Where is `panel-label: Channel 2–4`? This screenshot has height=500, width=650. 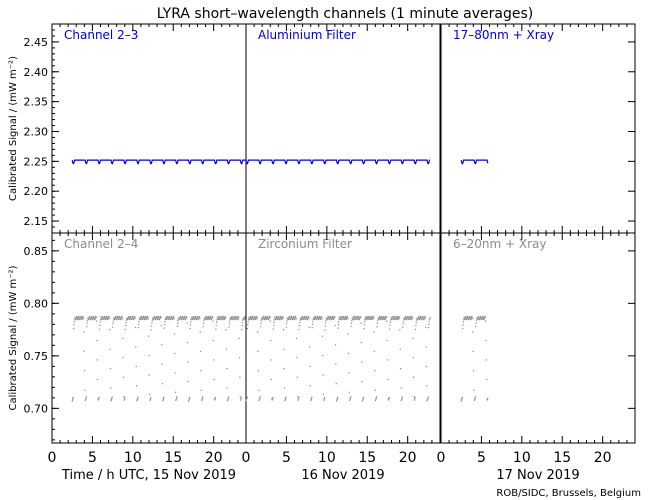 panel-label: Channel 2–4 is located at coordinates (101, 244).